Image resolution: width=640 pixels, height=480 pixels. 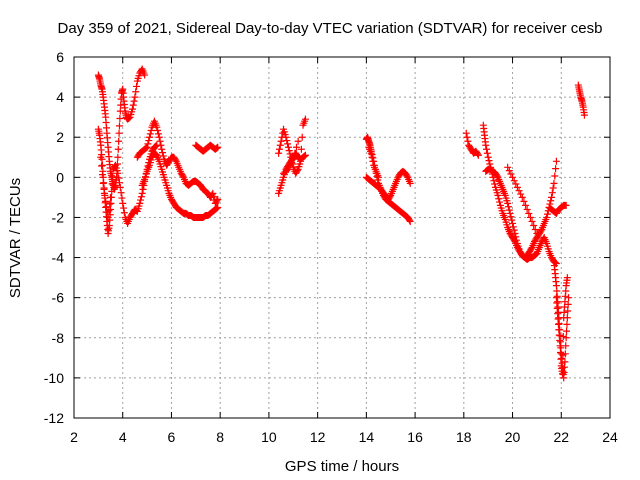 What do you see at coordinates (60, 97) in the screenshot?
I see `y-tick-label: 4` at bounding box center [60, 97].